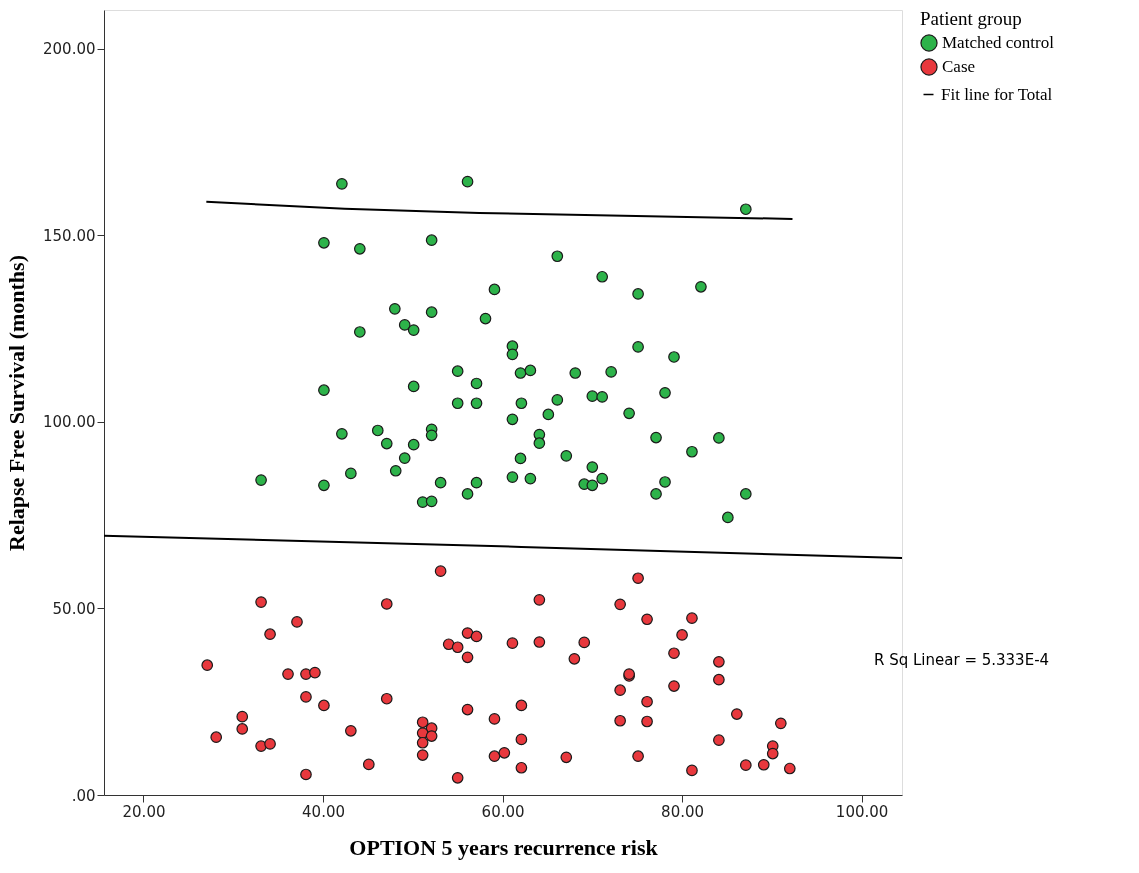 The image size is (1139, 873). Describe the element at coordinates (683, 811) in the screenshot. I see `x-tick-label: 80.00` at that location.